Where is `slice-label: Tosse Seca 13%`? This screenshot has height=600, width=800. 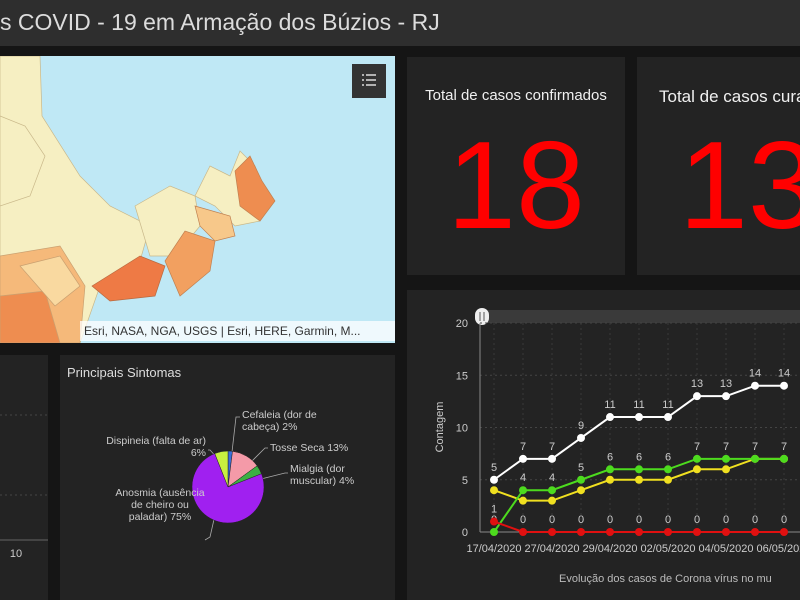 slice-label: Tosse Seca 13% is located at coordinates (320, 448).